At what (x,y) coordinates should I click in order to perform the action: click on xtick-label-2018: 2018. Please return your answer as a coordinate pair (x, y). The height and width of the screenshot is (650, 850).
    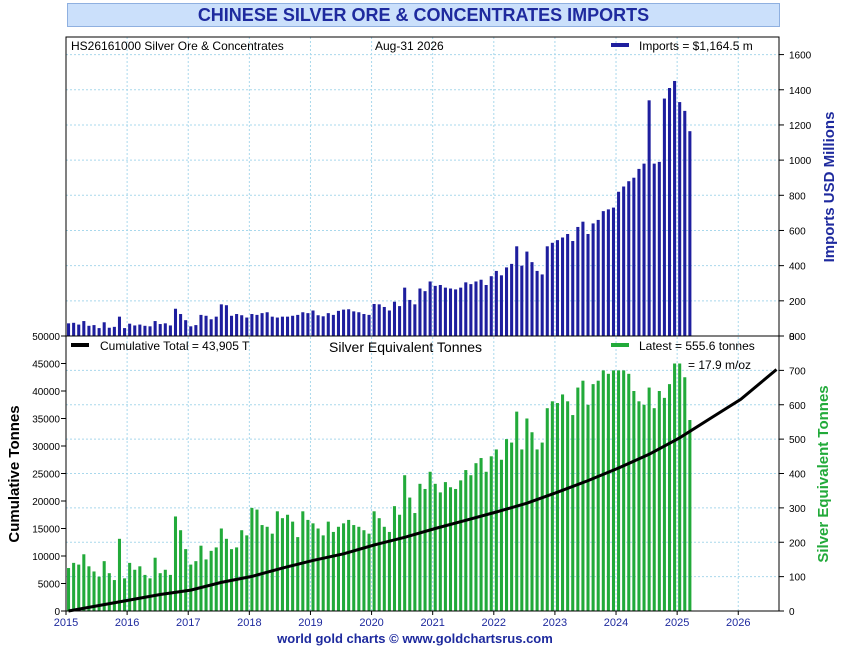
    Looking at the image, I should click on (249, 623).